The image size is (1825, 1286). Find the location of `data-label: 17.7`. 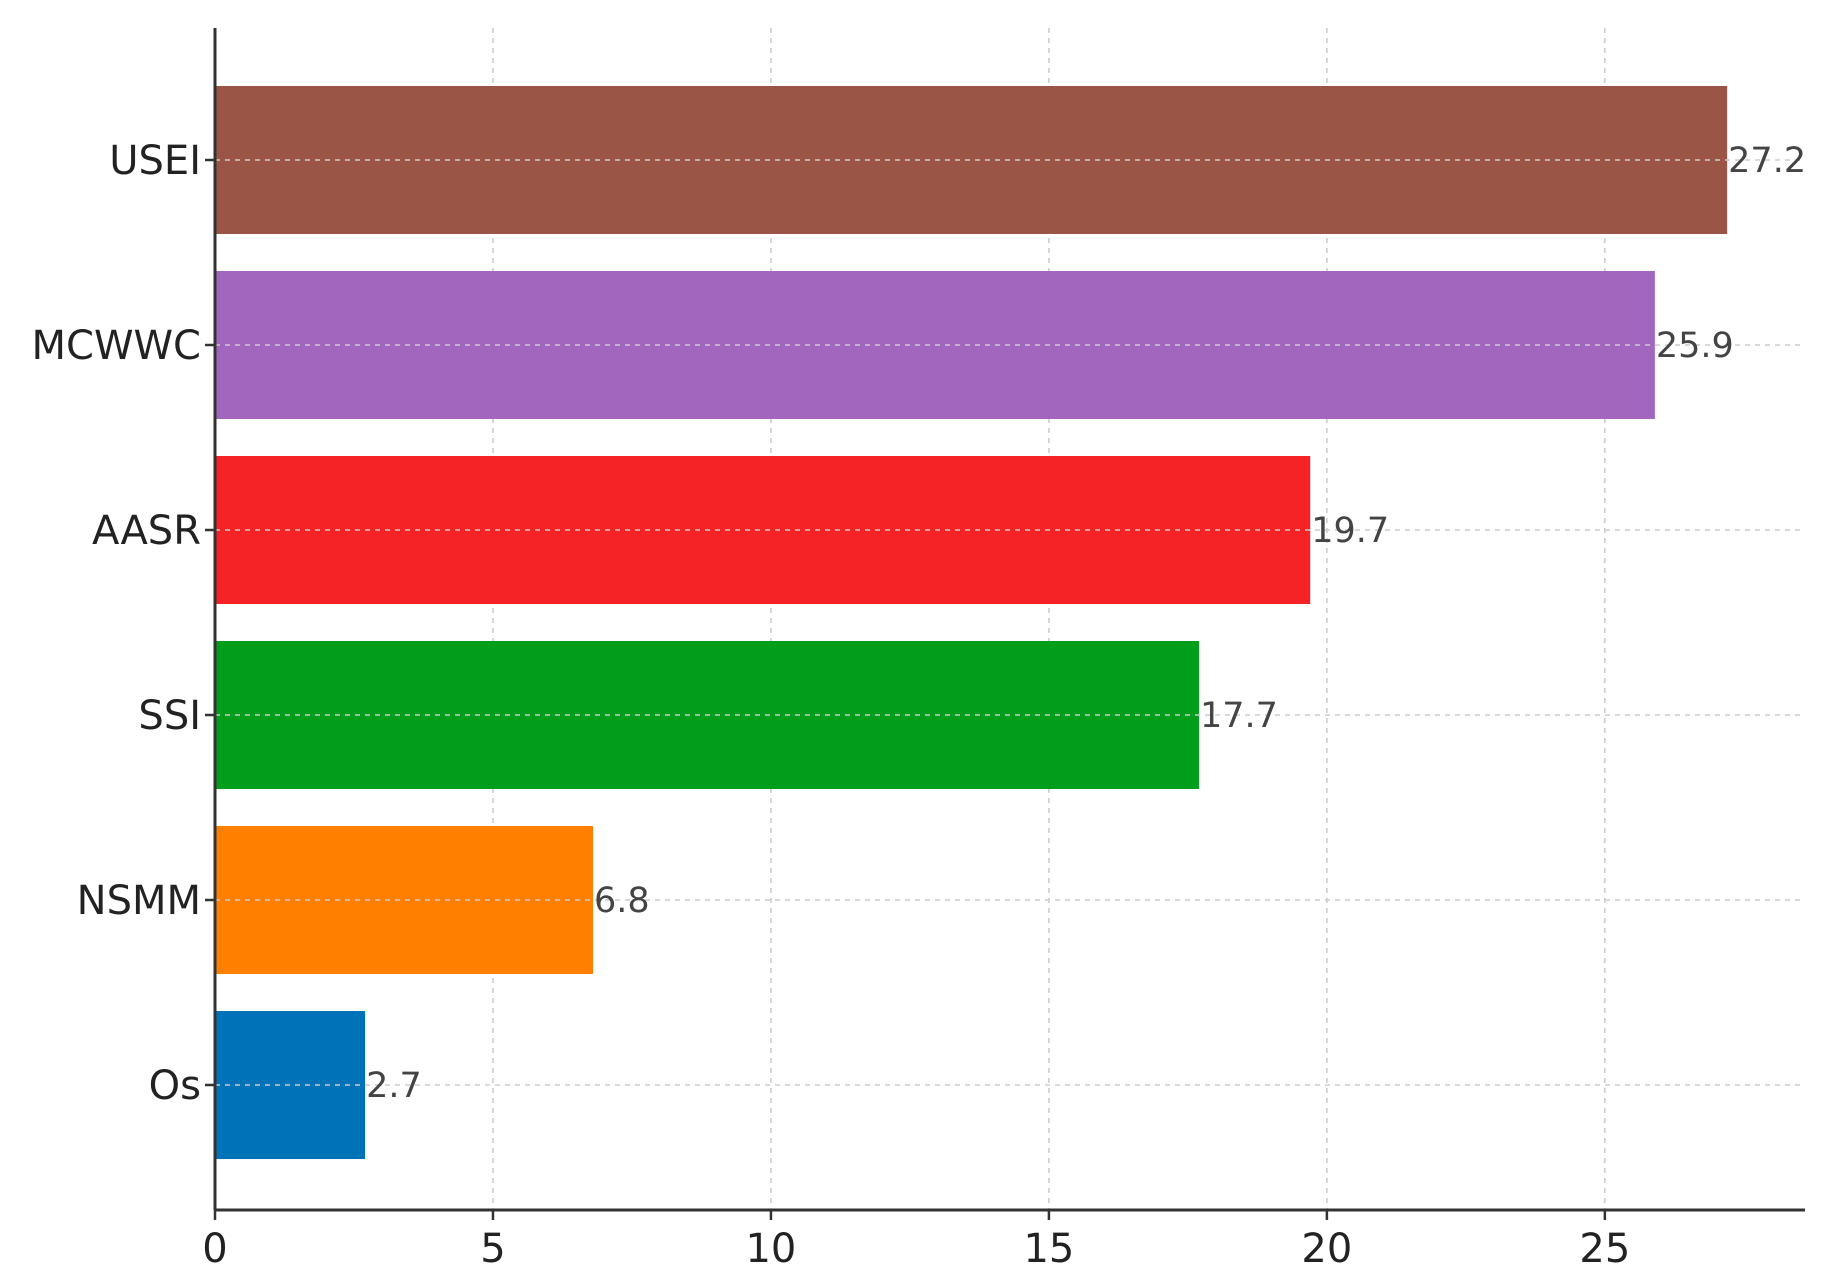

data-label: 17.7 is located at coordinates (1239, 716).